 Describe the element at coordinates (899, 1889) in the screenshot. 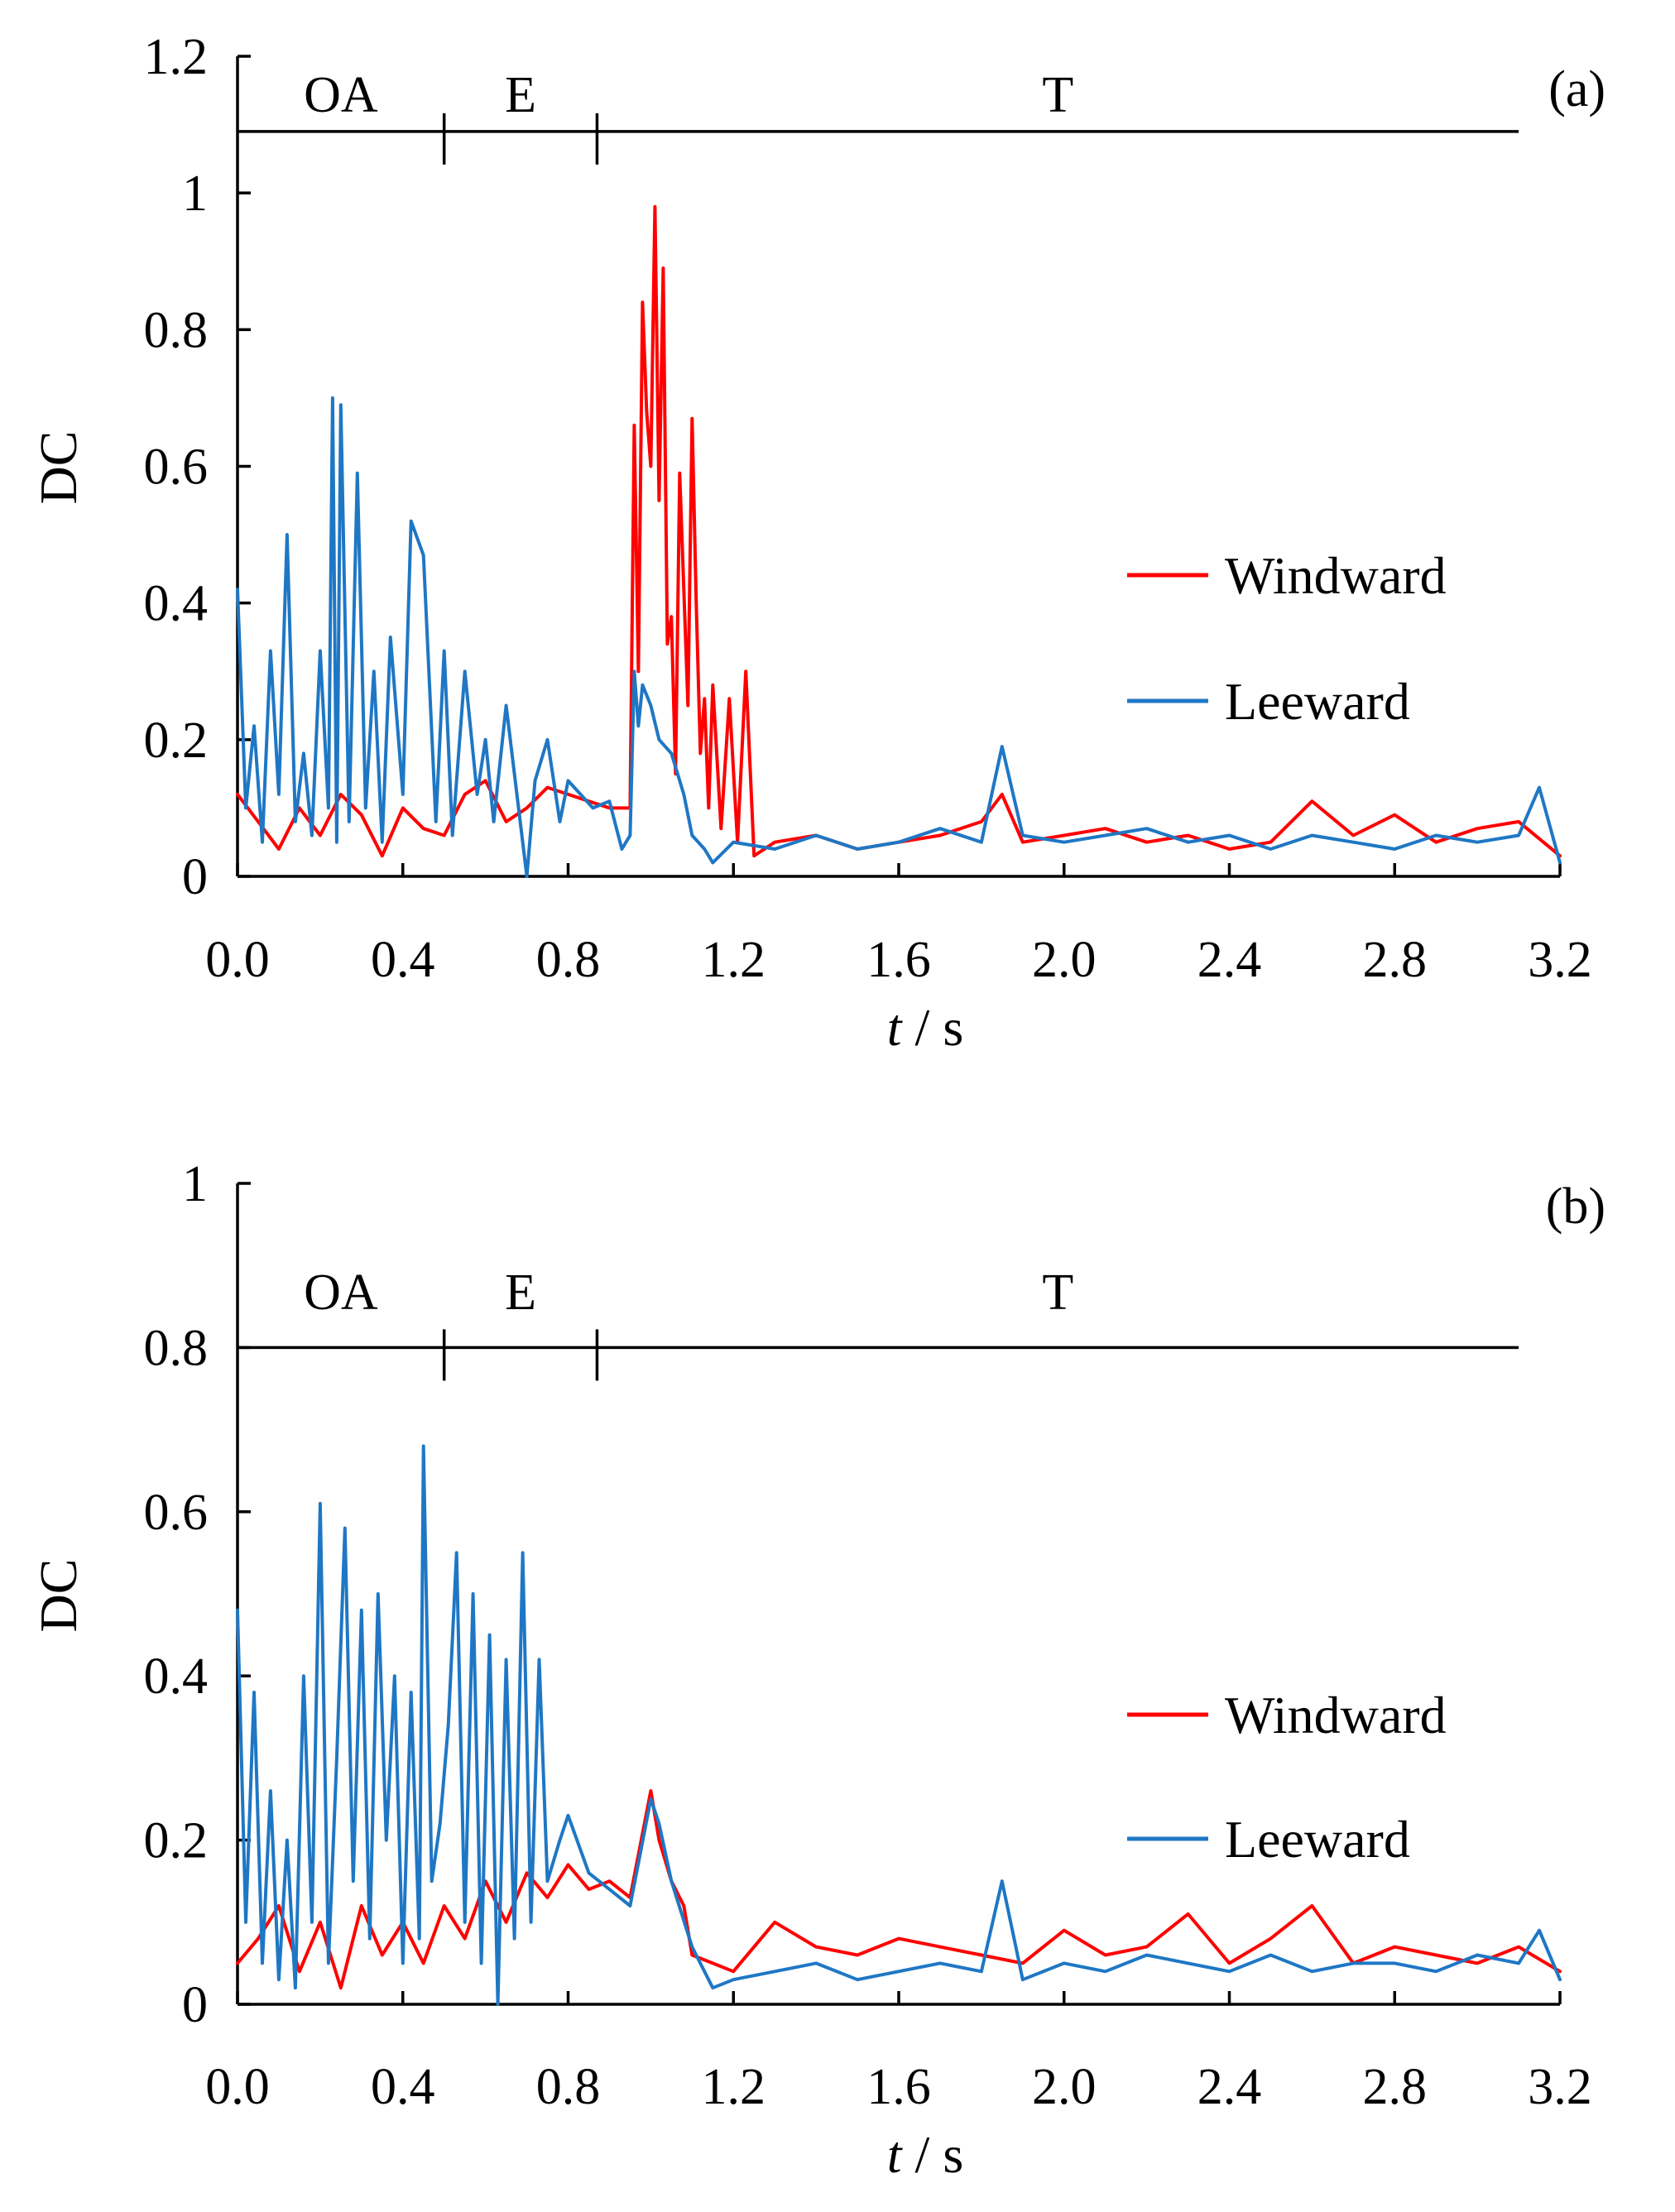

I see `series-line-windward` at that location.